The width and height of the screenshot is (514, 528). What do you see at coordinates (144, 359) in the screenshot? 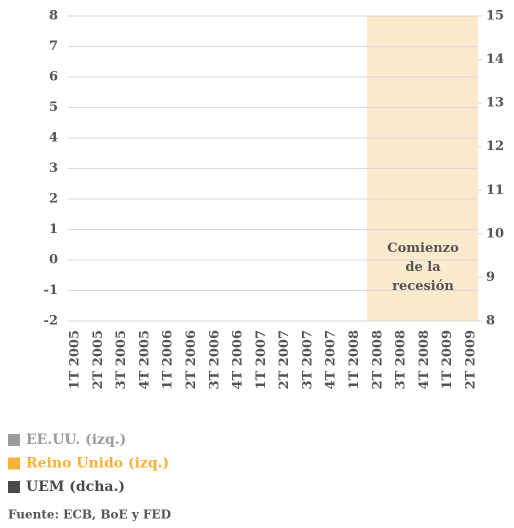
I see `x-tick-label: 4T 2005` at bounding box center [144, 359].